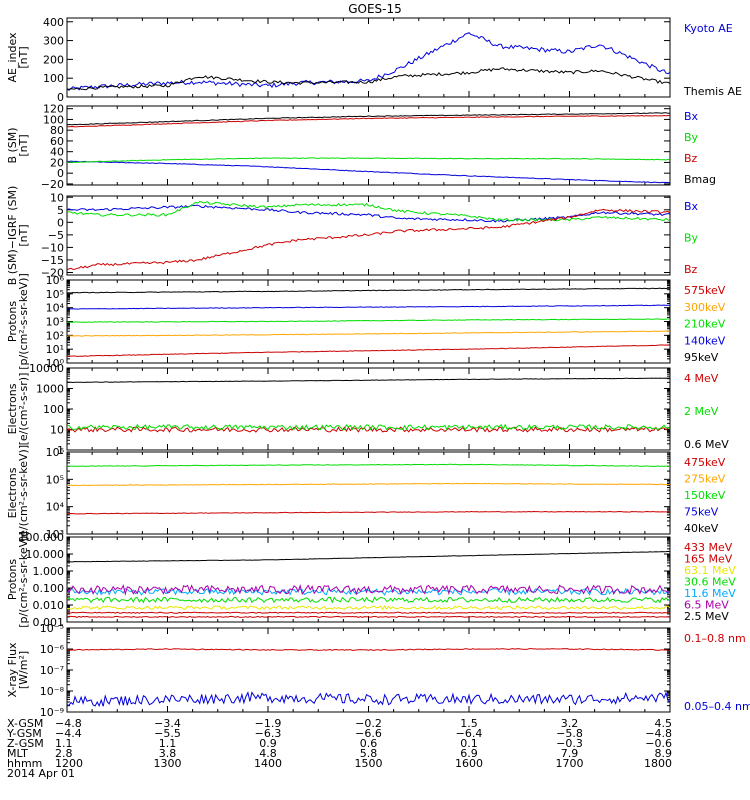 Image resolution: width=750 pixels, height=800 pixels. I want to click on ephemeris-value: −3.4, so click(167, 723).